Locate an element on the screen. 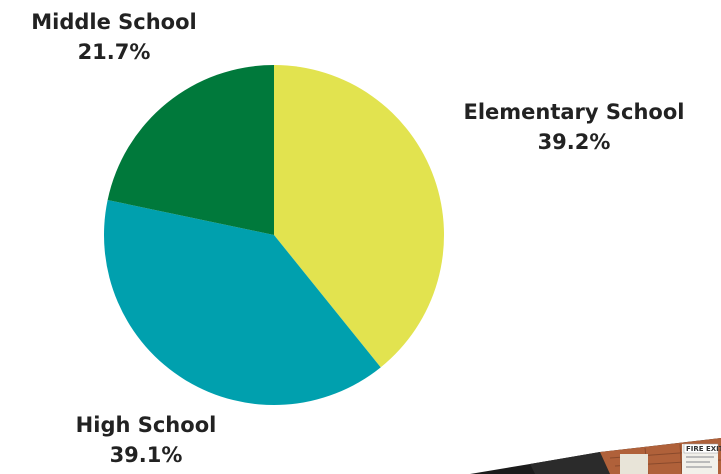 This screenshot has height=474, width=721. slice-label-percent: 21.7% is located at coordinates (114, 52).